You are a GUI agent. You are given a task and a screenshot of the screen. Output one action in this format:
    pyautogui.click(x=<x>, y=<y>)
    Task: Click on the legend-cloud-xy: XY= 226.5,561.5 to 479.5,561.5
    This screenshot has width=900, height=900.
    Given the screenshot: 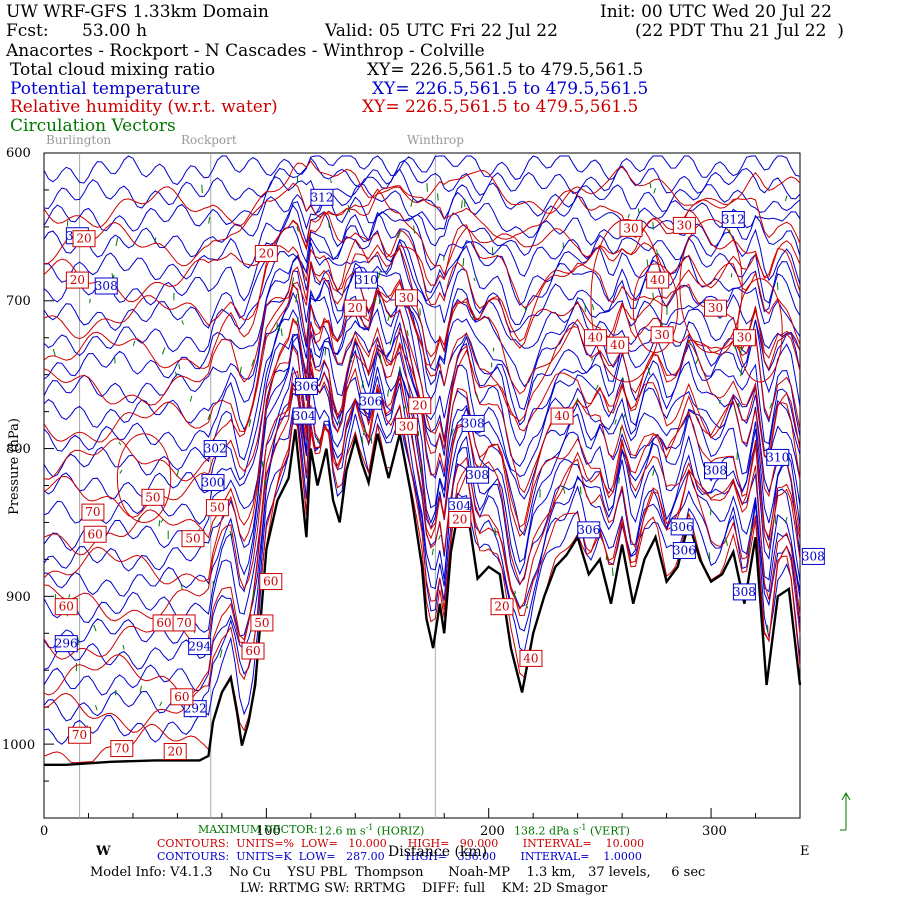 What is the action you would take?
    pyautogui.click(x=505, y=70)
    